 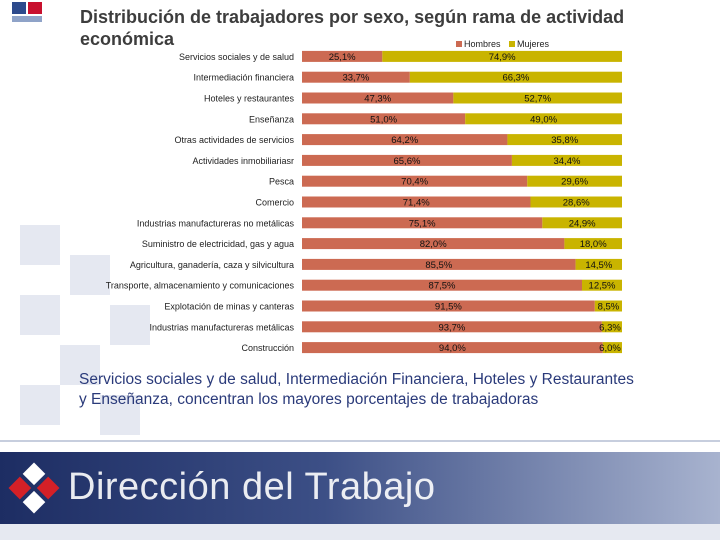 I want to click on data-label-mujeres: 34,4%, so click(x=566, y=161).